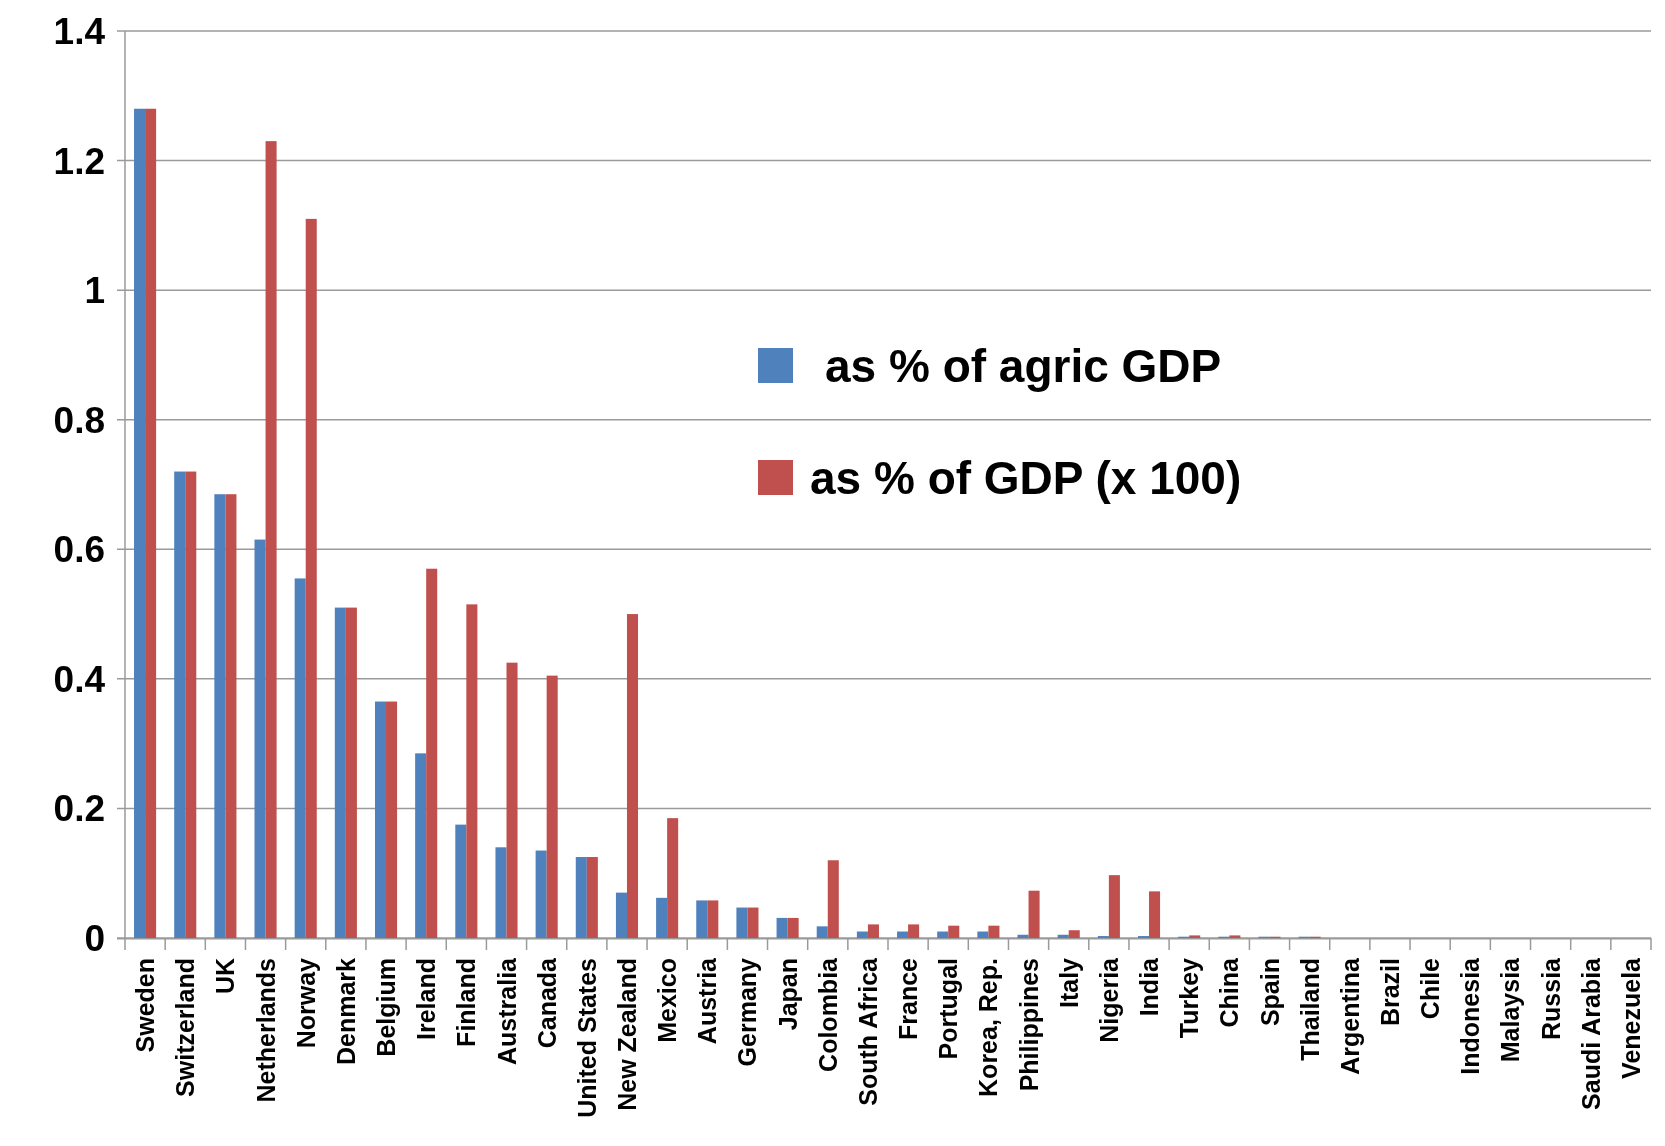 This screenshot has height=1146, width=1665. I want to click on x-tick-label: Switzerland, so click(185, 1027).